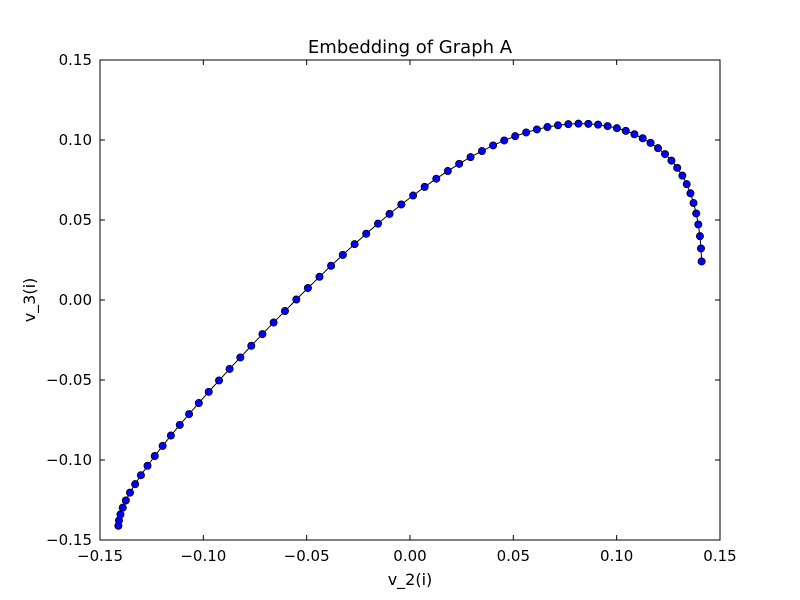 The width and height of the screenshot is (800, 600). Describe the element at coordinates (307, 556) in the screenshot. I see `x-tick-label: −0.05` at that location.